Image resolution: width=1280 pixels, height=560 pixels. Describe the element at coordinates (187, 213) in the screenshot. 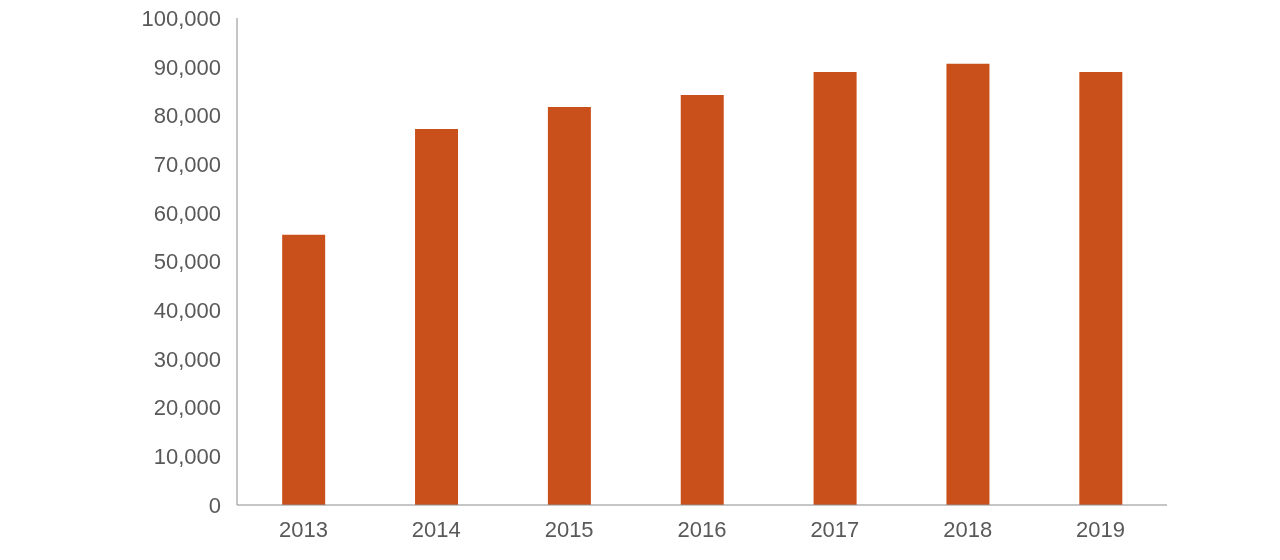

I see `y-tick-label: 60,000` at that location.